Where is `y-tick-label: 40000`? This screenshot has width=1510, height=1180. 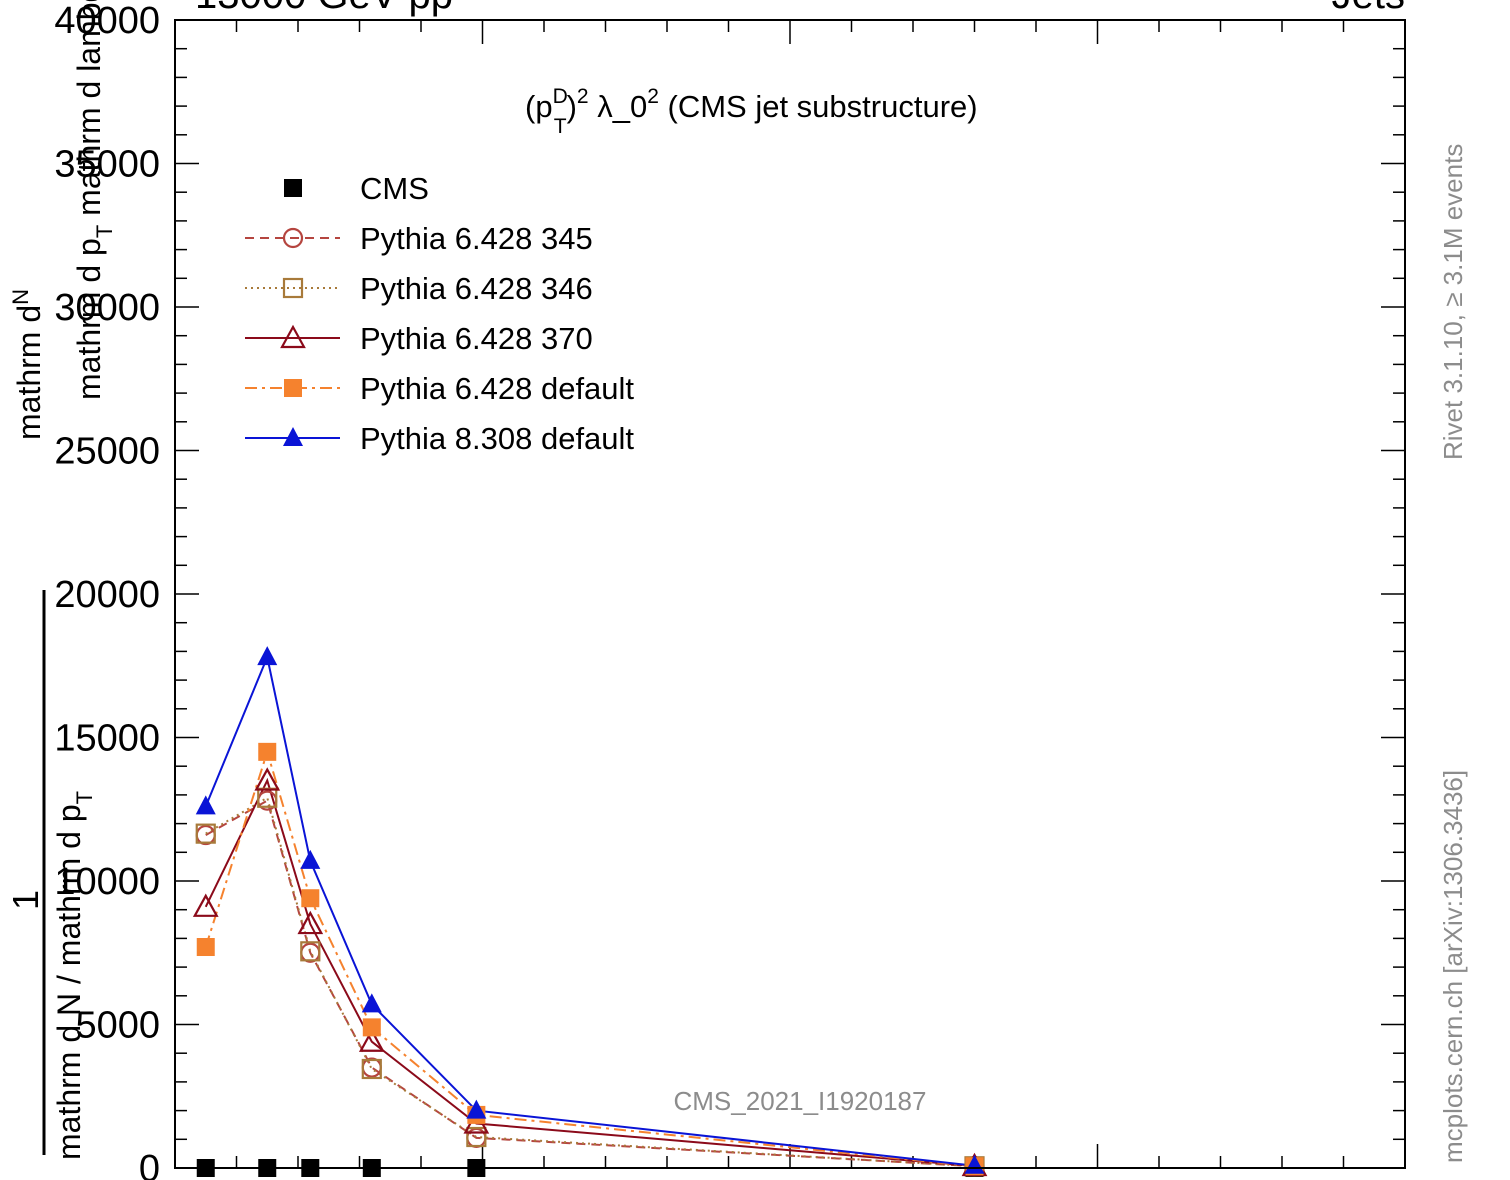
y-tick-label: 40000 is located at coordinates (107, 21).